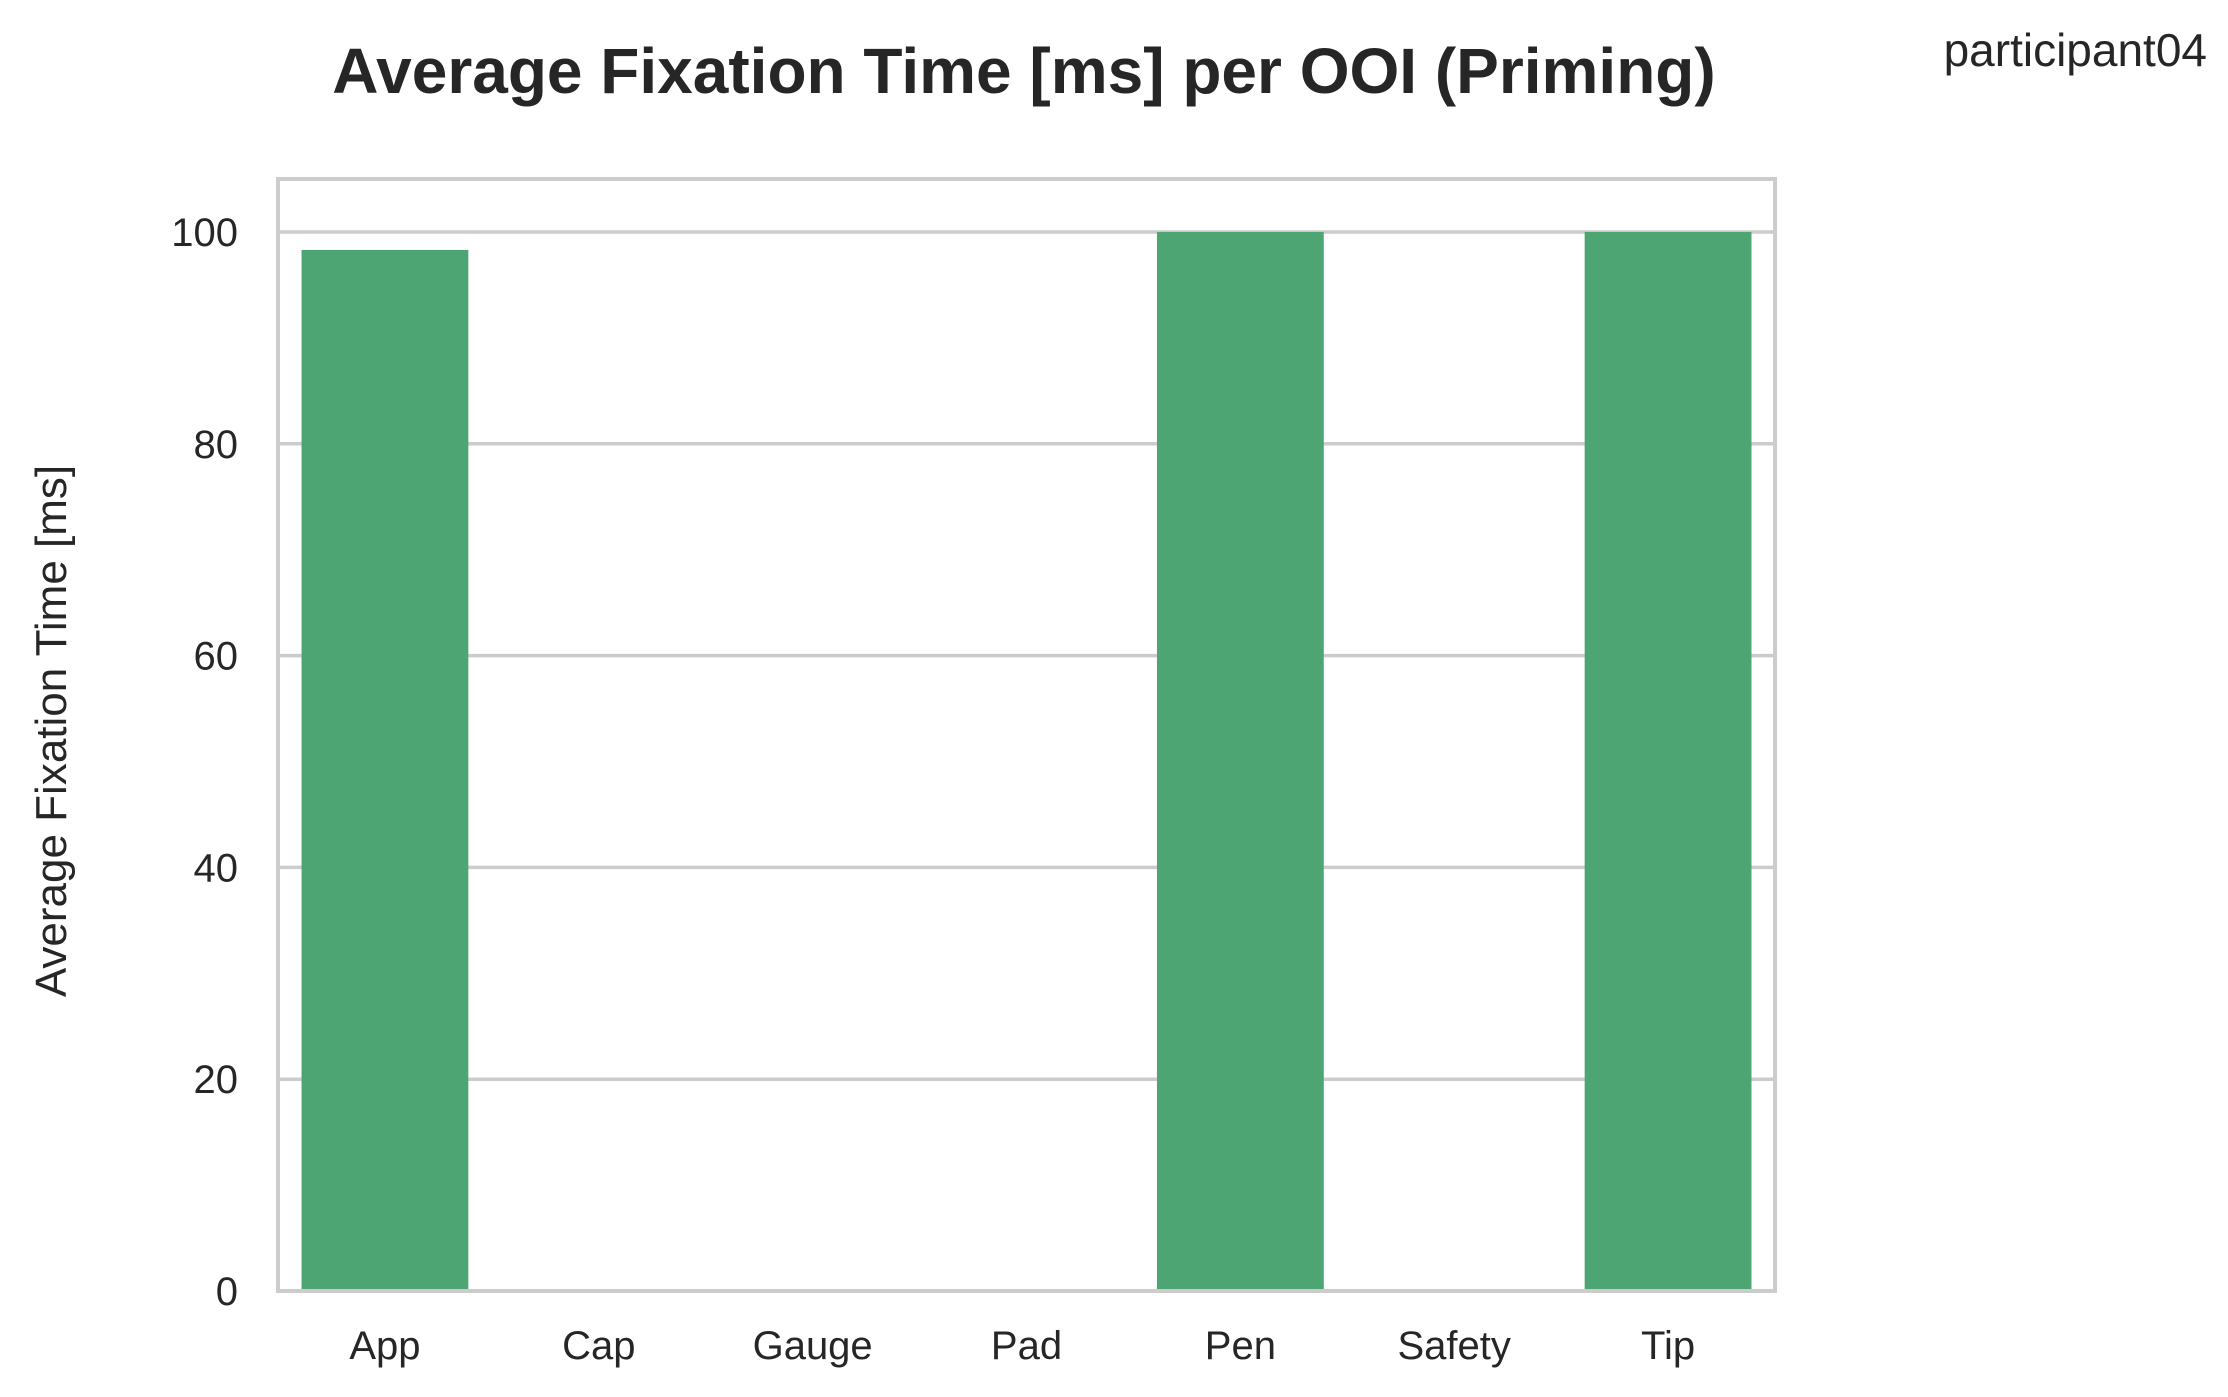 The image size is (2228, 1397). I want to click on bar-tip, so click(1668, 761).